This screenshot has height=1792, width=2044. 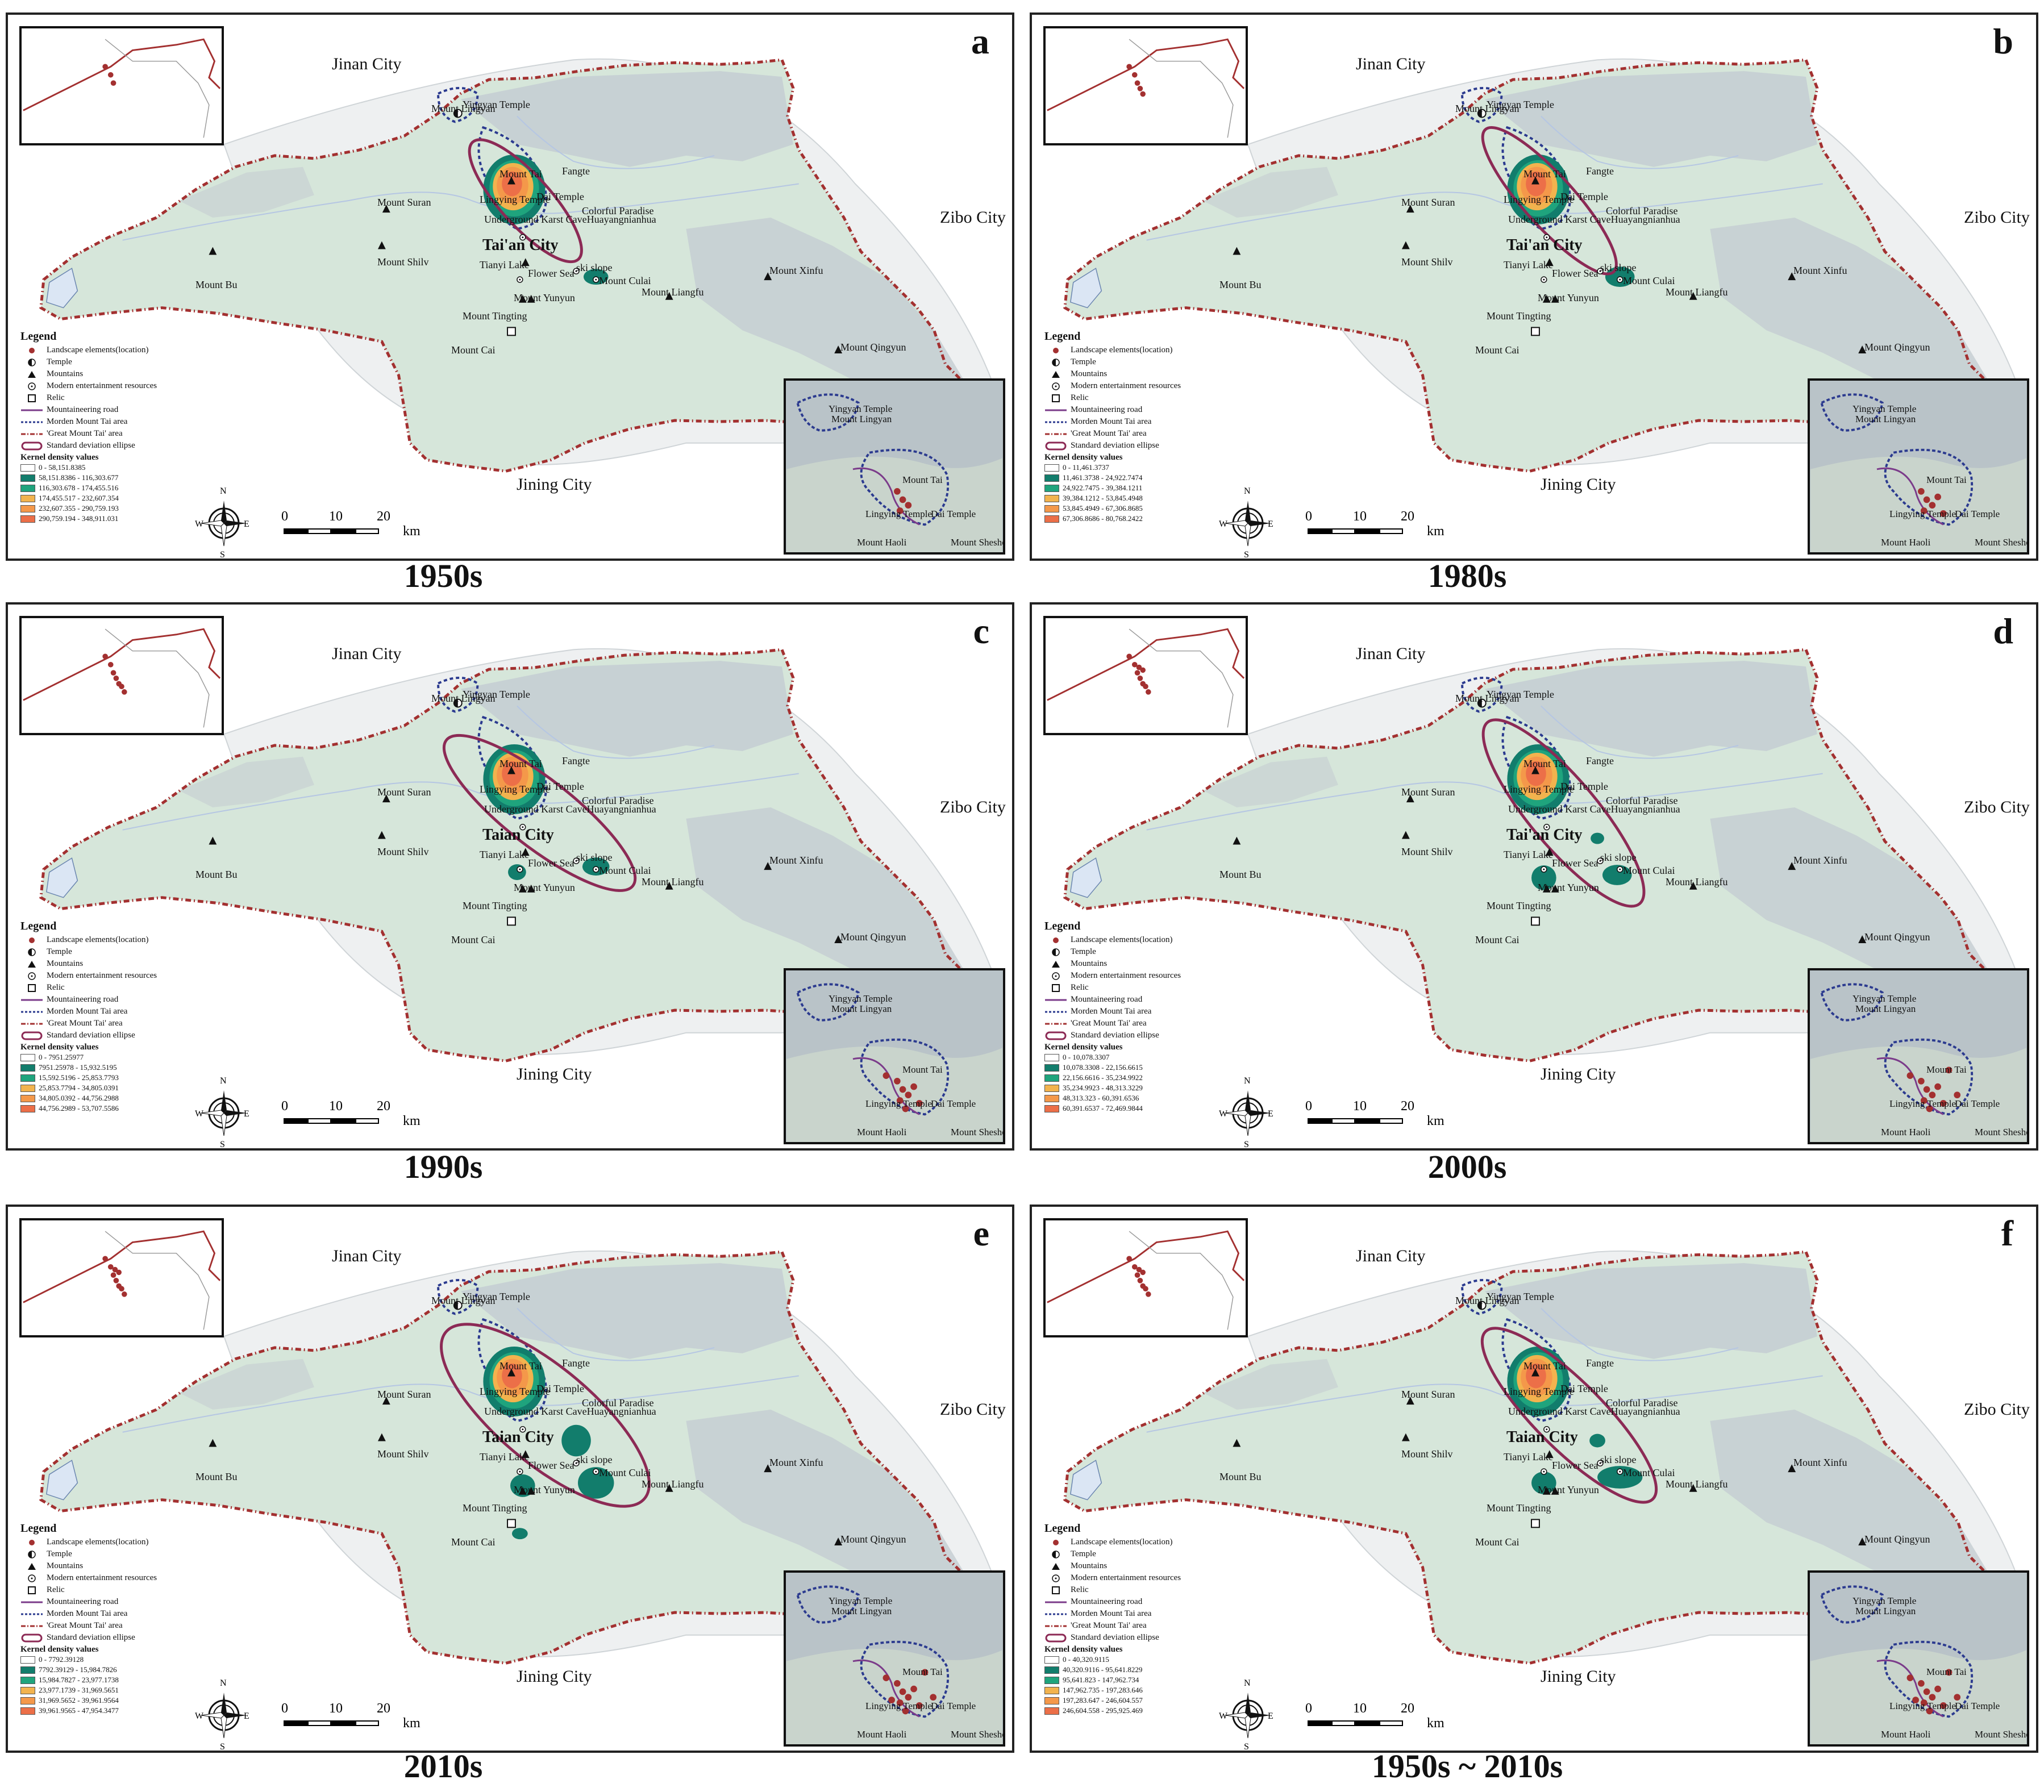 What do you see at coordinates (1271, 524) in the screenshot?
I see `compass-e: E` at bounding box center [1271, 524].